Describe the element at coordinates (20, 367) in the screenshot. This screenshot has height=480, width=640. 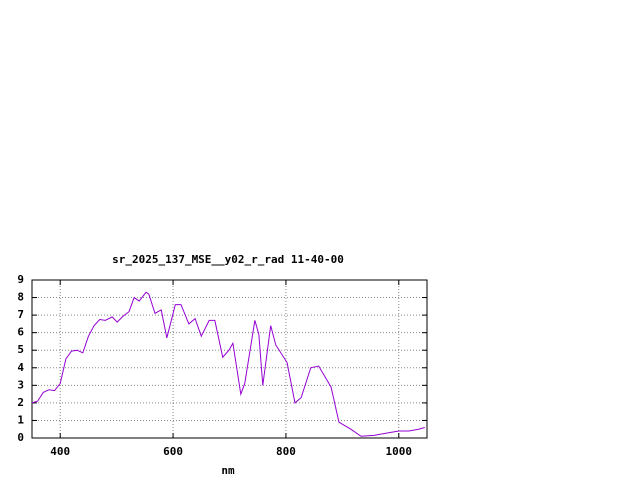
I see `y-tick-label: 4` at that location.